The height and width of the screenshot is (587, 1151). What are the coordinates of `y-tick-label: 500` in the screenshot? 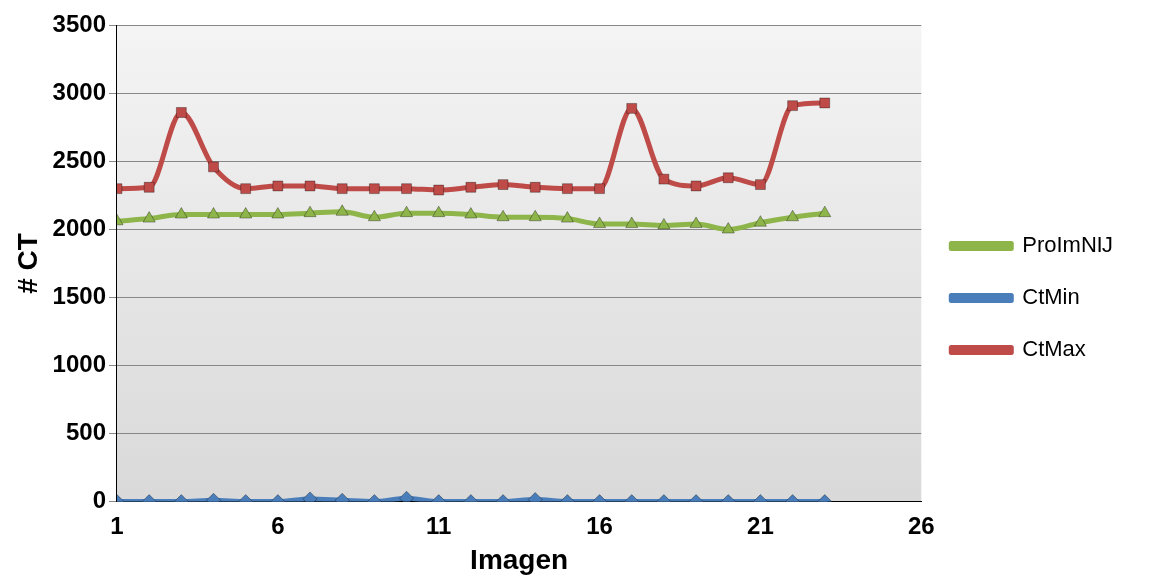 It's located at (85, 432).